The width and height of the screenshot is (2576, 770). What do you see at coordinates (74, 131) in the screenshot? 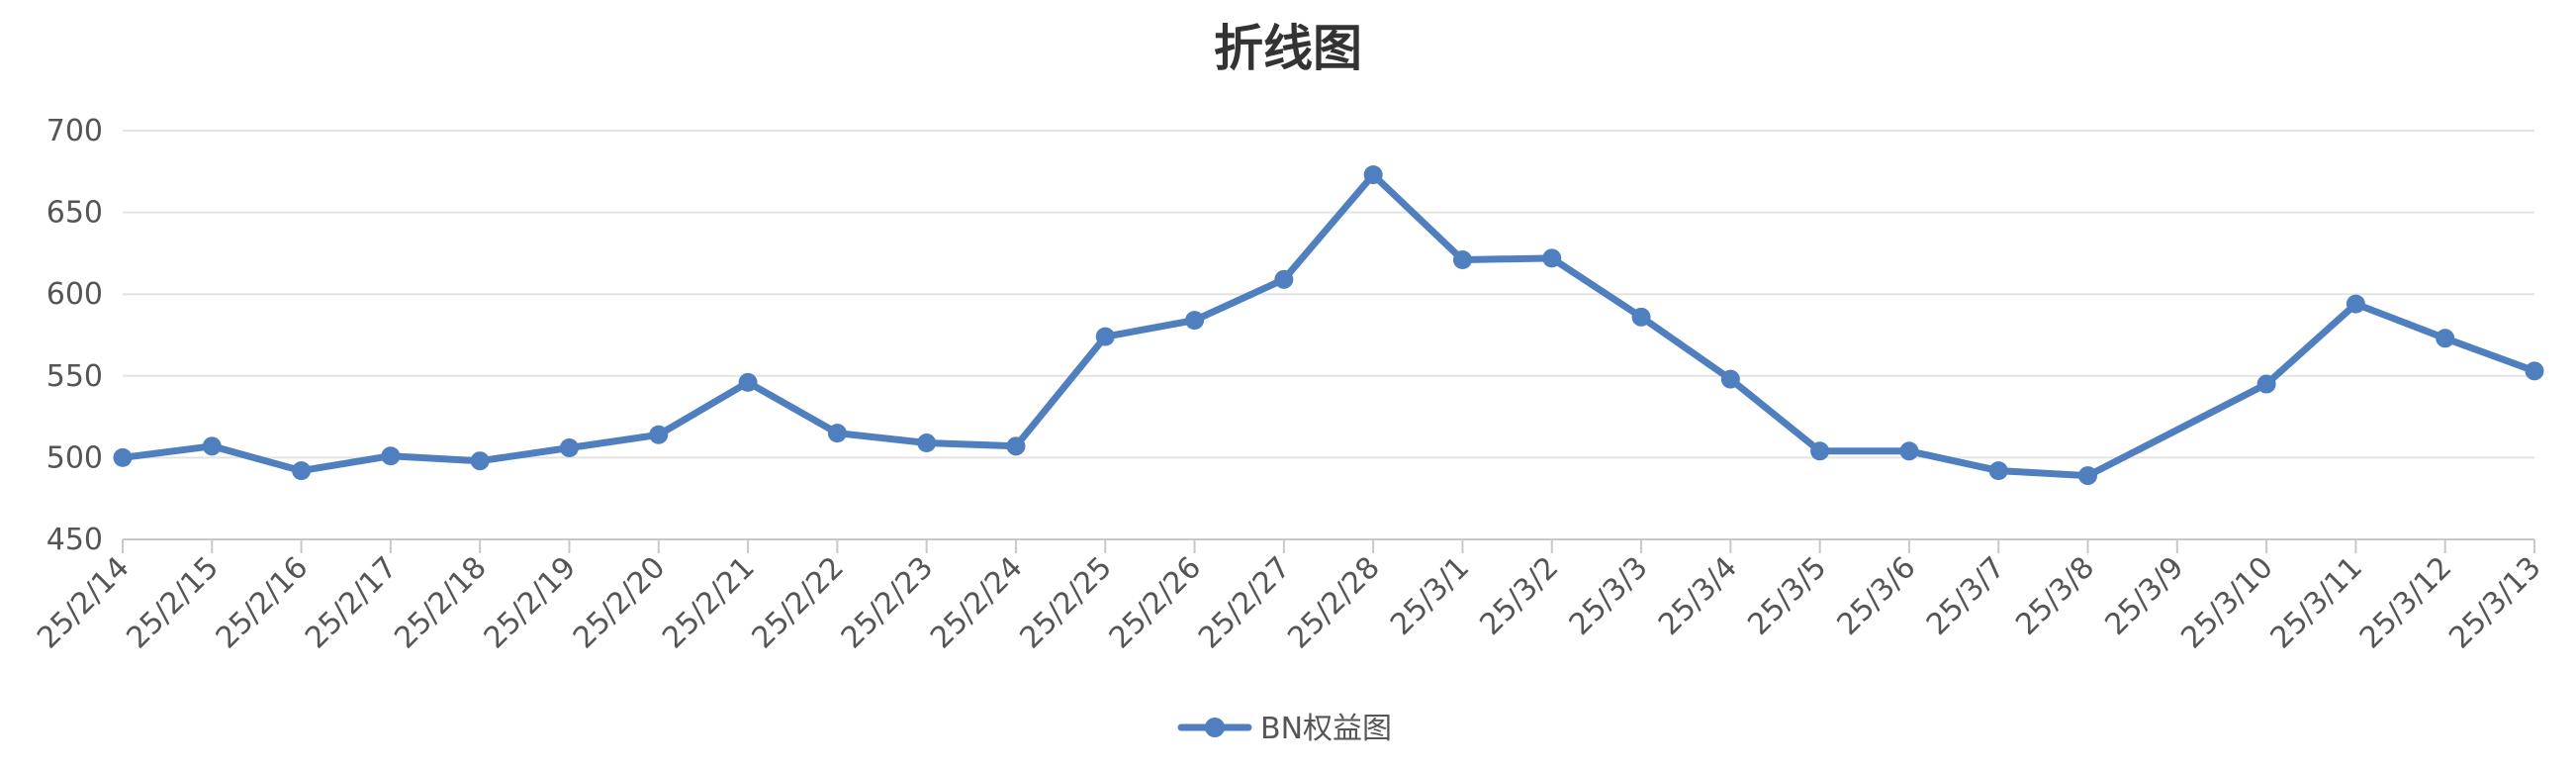
I see `y-tick-label-700: 700` at bounding box center [74, 131].